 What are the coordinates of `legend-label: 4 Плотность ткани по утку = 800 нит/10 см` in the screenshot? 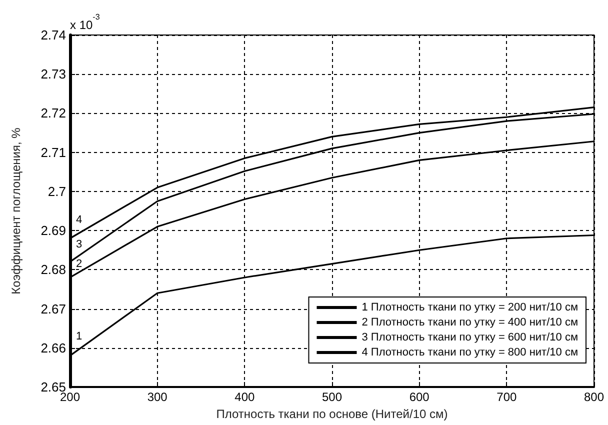 It's located at (470, 352).